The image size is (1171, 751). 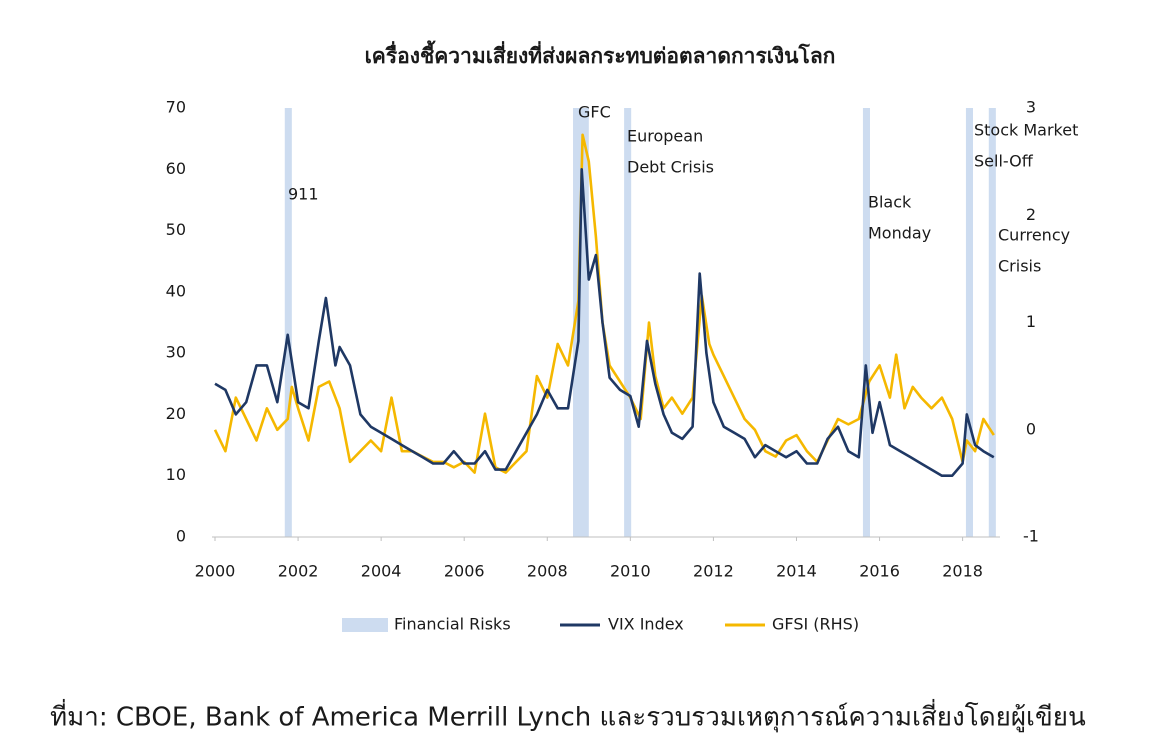 What do you see at coordinates (181, 536) in the screenshot?
I see `y-tick-label: 0` at bounding box center [181, 536].